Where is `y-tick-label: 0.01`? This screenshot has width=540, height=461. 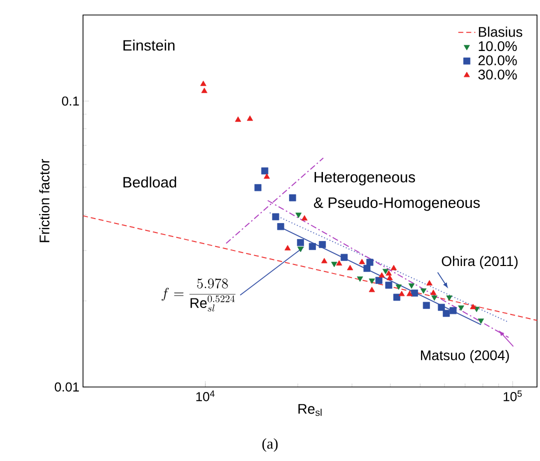 y-tick-label: 0.01 is located at coordinates (66, 387).